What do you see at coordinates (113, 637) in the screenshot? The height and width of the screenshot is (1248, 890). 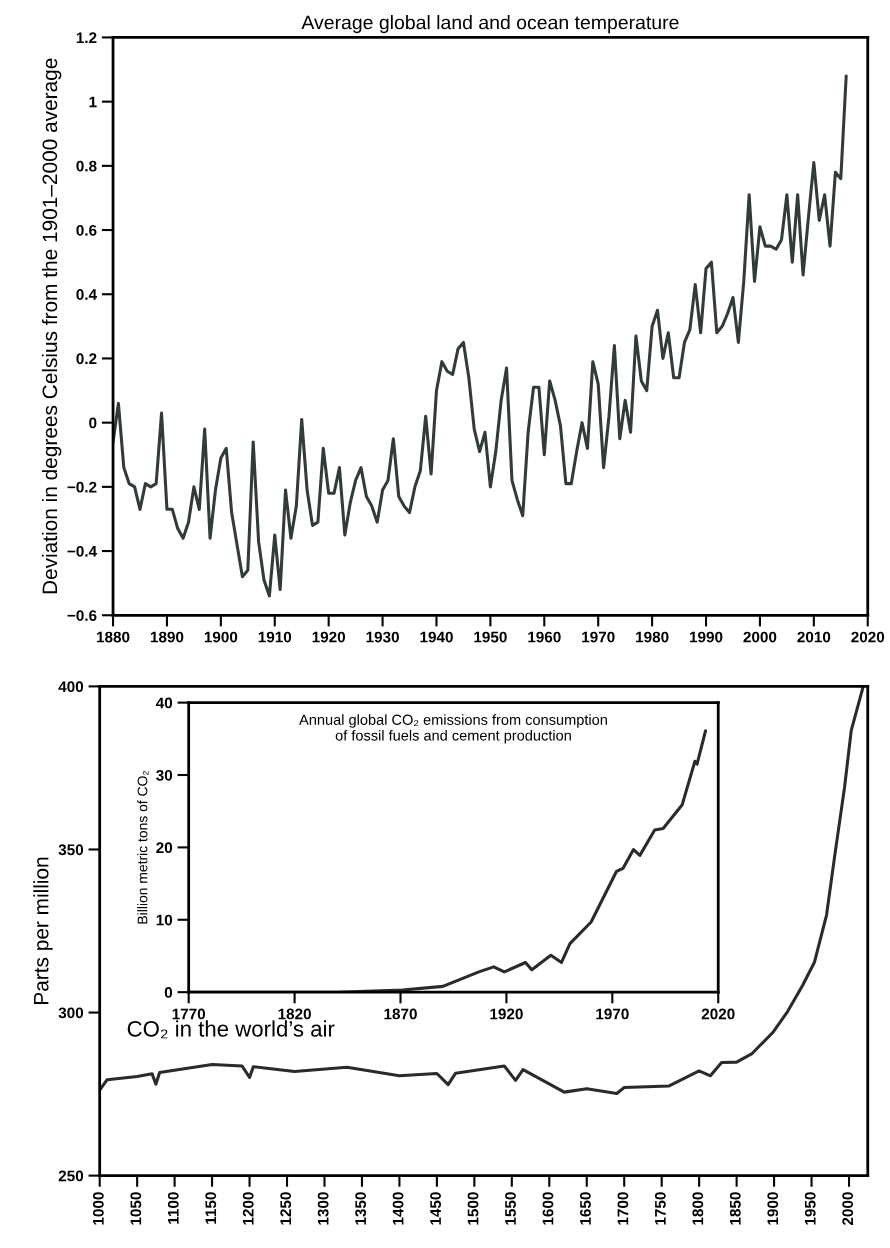 I see `x-tick-label: 1880` at bounding box center [113, 637].